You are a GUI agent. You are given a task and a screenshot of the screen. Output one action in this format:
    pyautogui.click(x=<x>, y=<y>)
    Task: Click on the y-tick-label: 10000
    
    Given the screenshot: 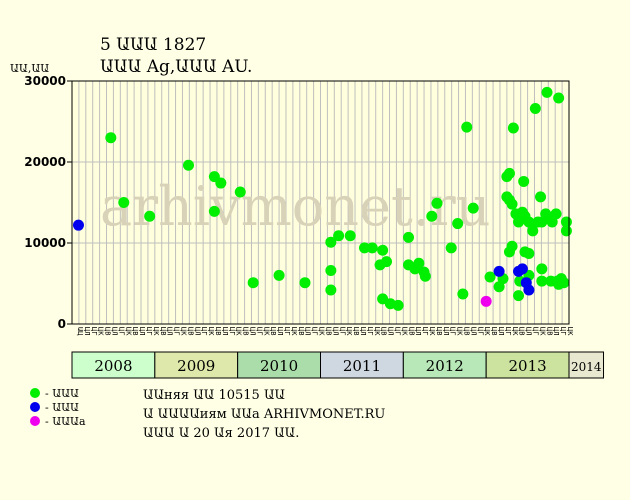 What is the action you would take?
    pyautogui.click(x=45, y=243)
    